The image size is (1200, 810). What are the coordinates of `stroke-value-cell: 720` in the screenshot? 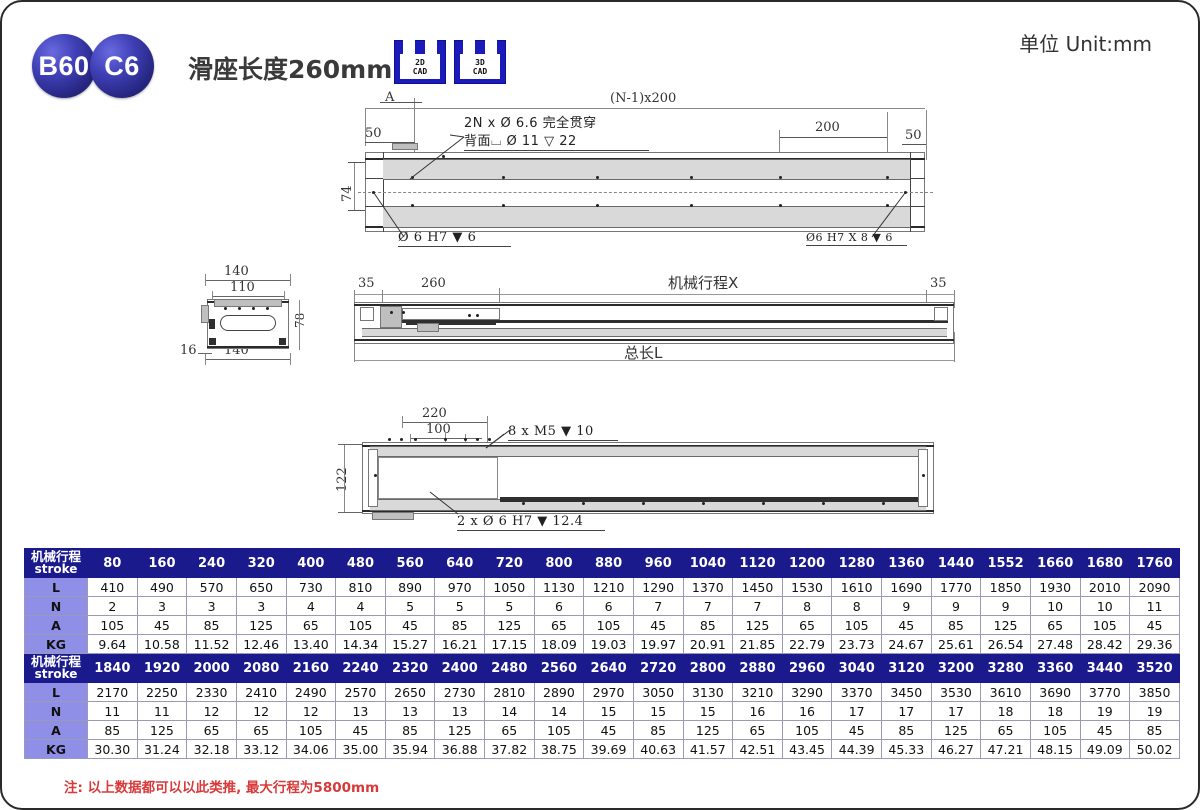 It's located at (509, 563).